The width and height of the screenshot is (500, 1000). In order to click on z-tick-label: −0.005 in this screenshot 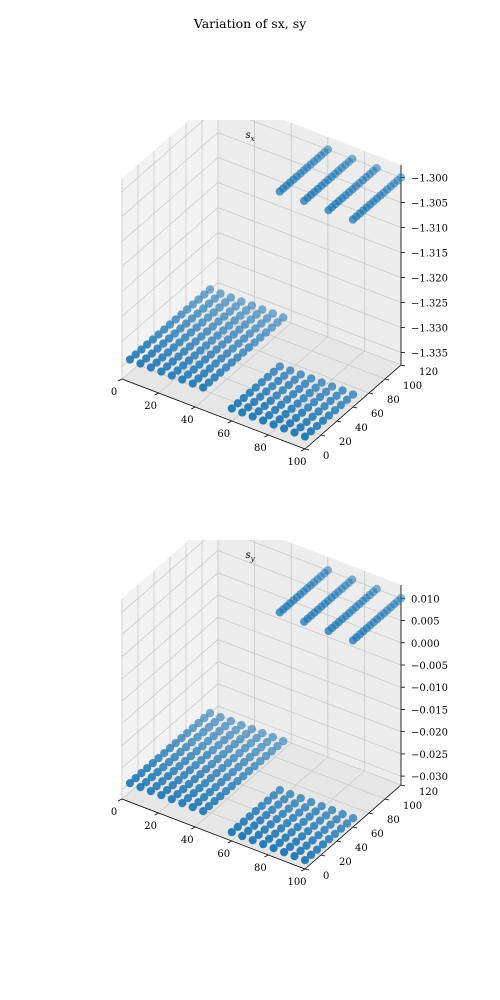, I will do `click(429, 666)`.